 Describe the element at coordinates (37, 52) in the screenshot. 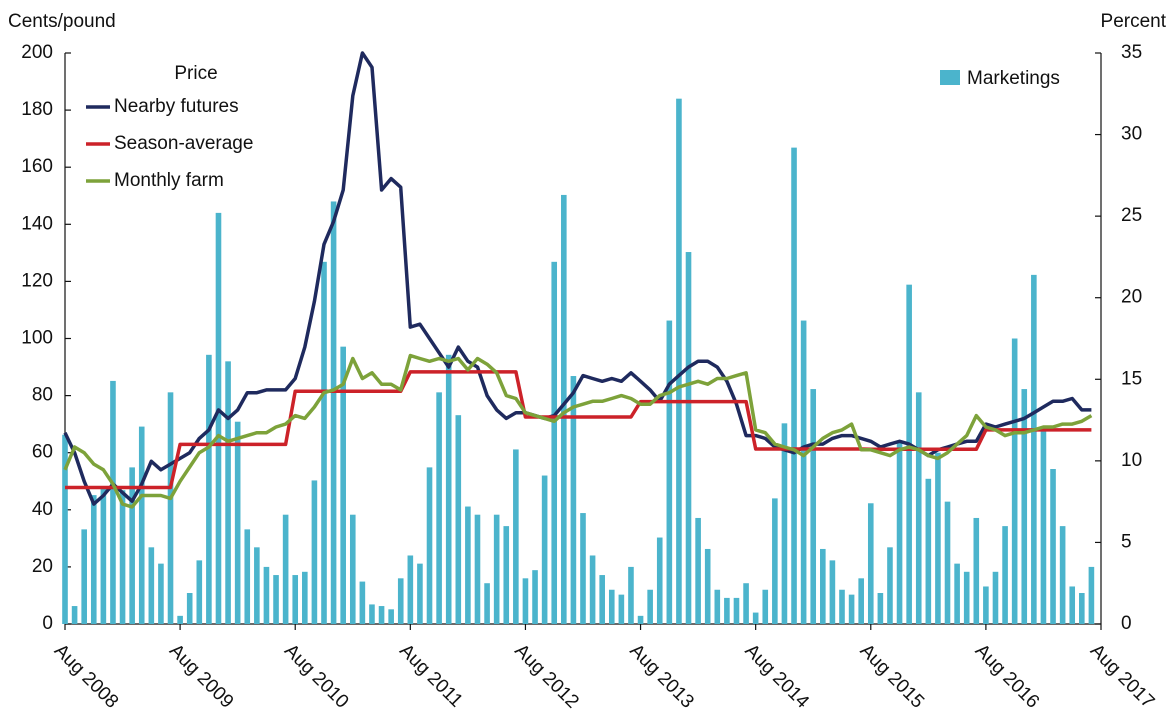

I see `y-tick-label: 200` at that location.